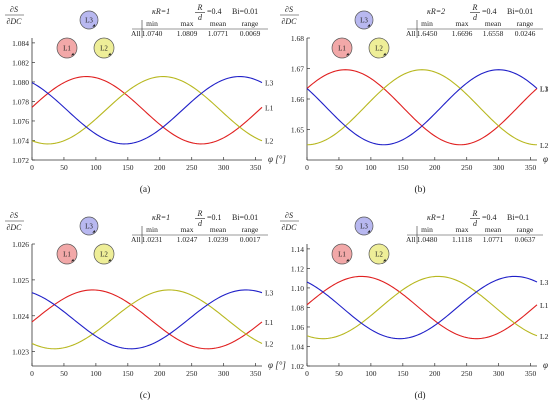 This screenshot has width=550, height=411. Describe the element at coordinates (250, 239) in the screenshot. I see `stats-value-range: 0.0017` at that location.